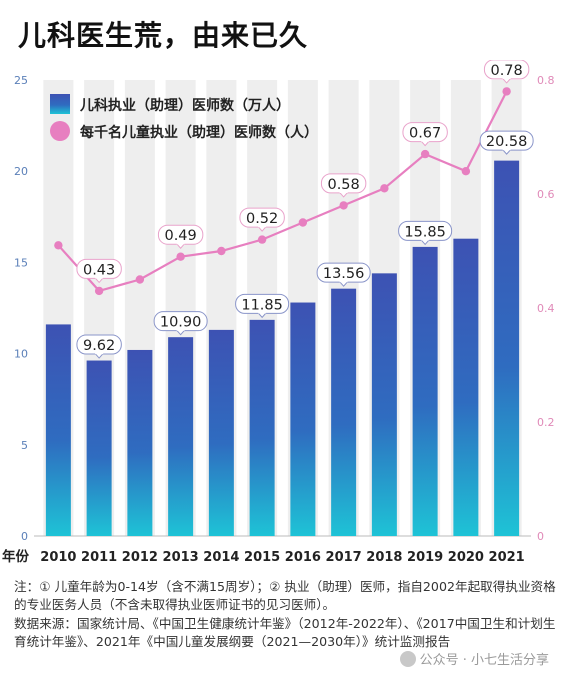 The height and width of the screenshot is (676, 567). What do you see at coordinates (21, 354) in the screenshot?
I see `y-left-tick-label: 10` at bounding box center [21, 354].